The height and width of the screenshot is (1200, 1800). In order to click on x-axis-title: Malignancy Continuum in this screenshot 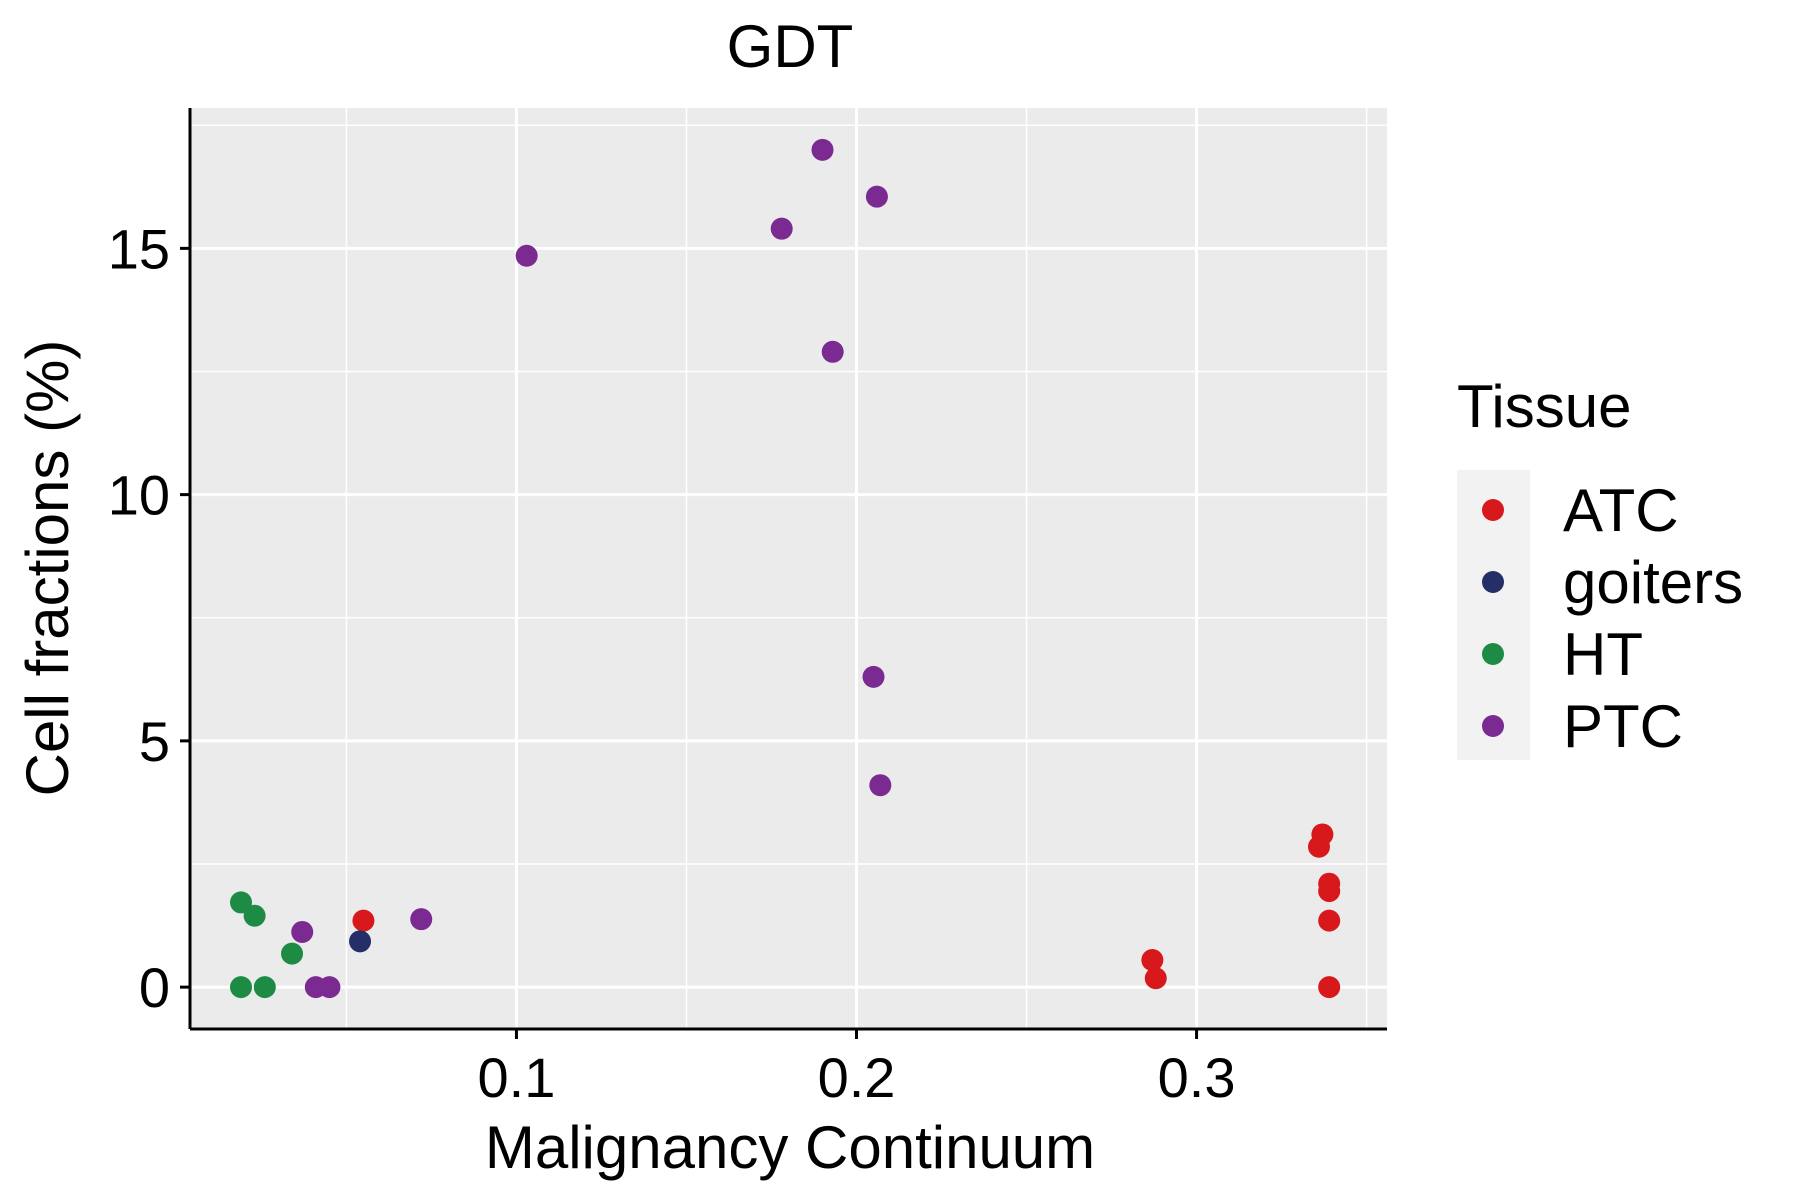, I will do `click(790, 1147)`.